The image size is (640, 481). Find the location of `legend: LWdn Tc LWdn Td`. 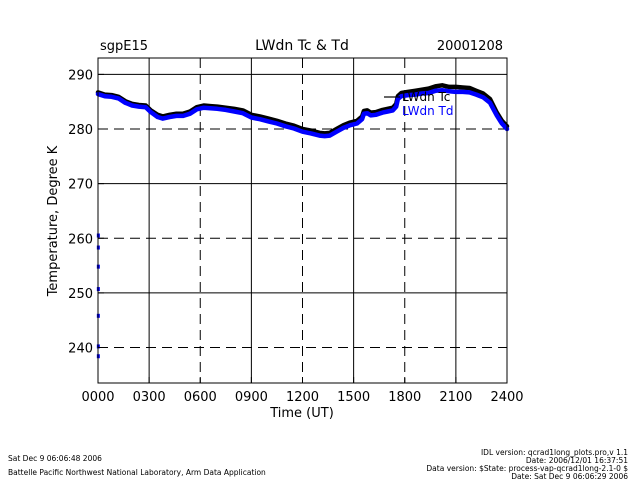

legend: LWdn Tc LWdn Td is located at coordinates (418, 104).